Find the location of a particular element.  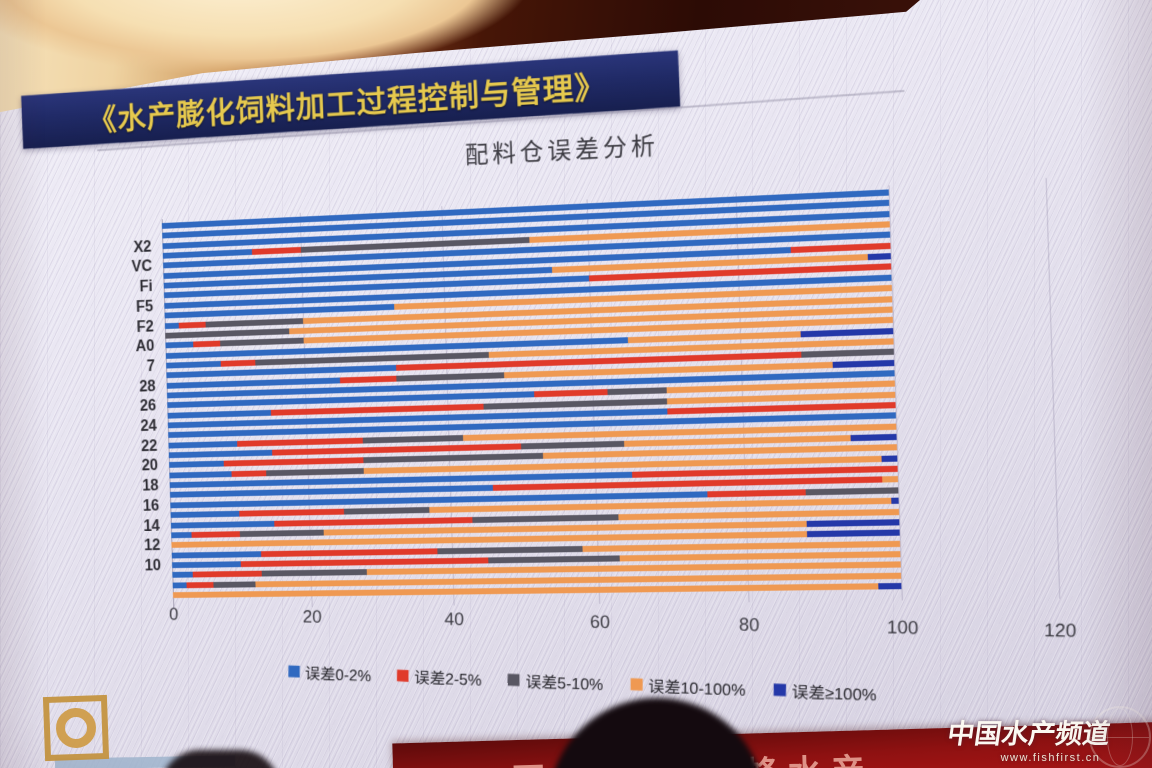

watermark: 中国水产频道 www.fishfirst.cn is located at coordinates (1048, 737).